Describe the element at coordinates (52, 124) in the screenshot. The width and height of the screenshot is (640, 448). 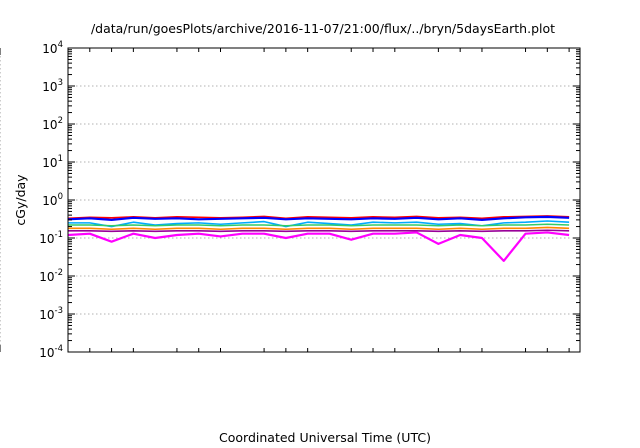
I see `y-tick-label: 10²` at that location.